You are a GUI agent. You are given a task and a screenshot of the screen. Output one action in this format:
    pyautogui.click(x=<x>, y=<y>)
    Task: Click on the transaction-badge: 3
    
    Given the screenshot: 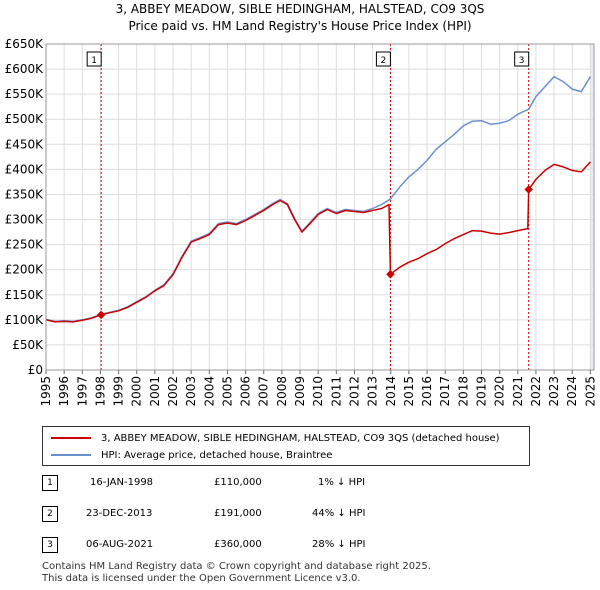 What is the action you would take?
    pyautogui.click(x=50, y=545)
    